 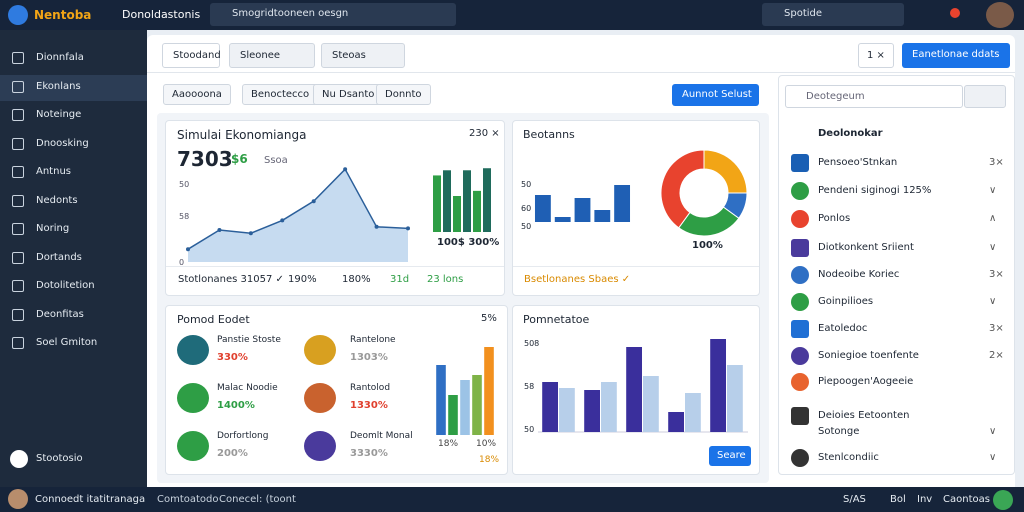 What do you see at coordinates (925, 499) in the screenshot?
I see `status-item: Inv` at bounding box center [925, 499].